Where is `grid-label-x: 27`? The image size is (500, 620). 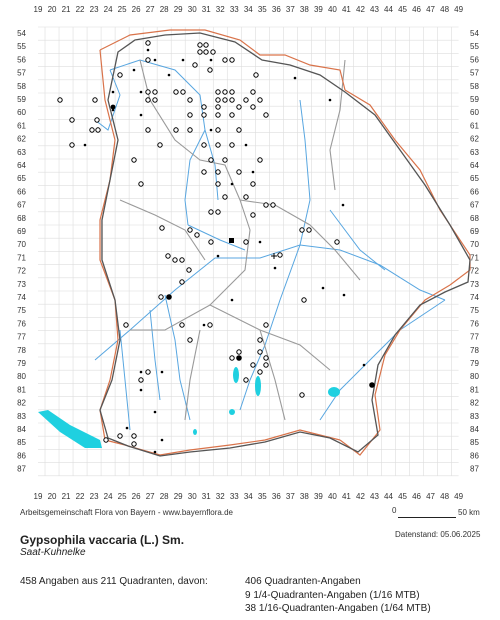 grid-label-x: 27 is located at coordinates (150, 9).